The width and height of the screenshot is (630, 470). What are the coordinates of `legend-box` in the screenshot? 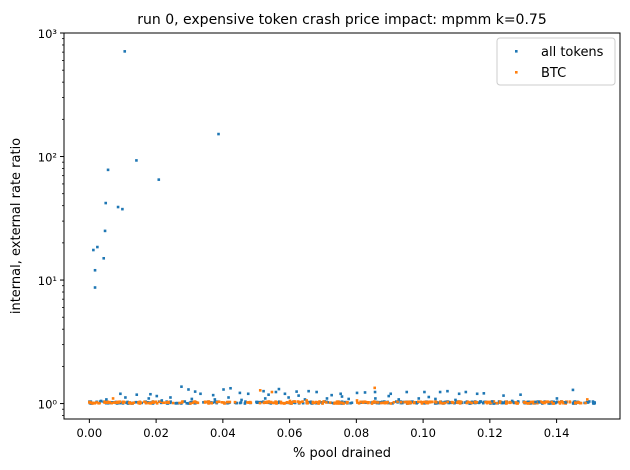 It's located at (556, 61).